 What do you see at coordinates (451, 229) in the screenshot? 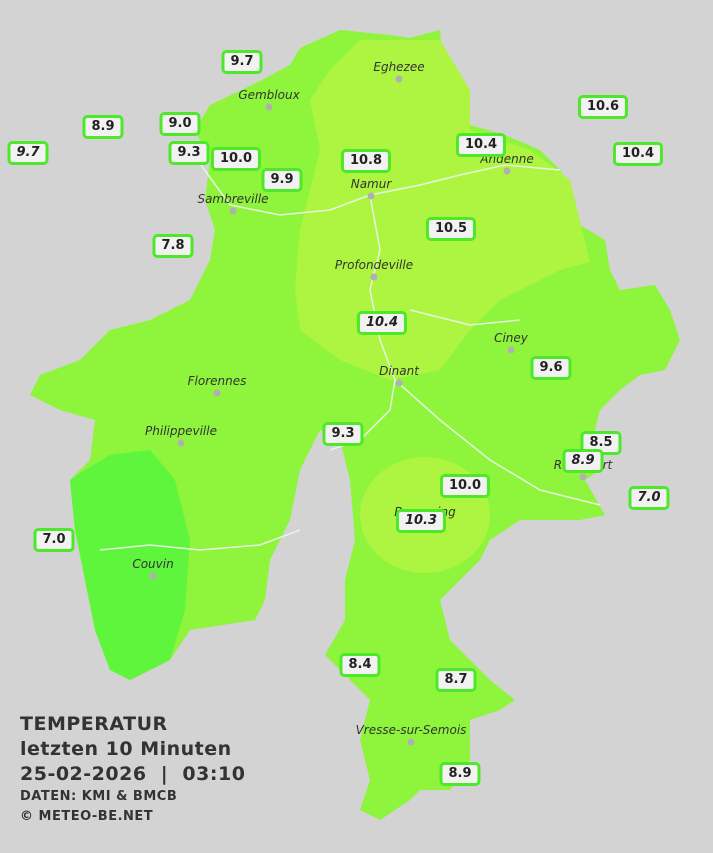
I see `station-label: 10.5` at bounding box center [451, 229].